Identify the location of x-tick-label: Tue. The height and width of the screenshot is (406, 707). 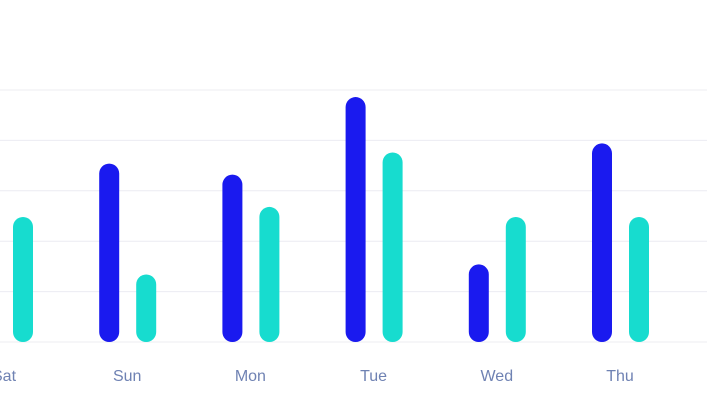
(373, 376).